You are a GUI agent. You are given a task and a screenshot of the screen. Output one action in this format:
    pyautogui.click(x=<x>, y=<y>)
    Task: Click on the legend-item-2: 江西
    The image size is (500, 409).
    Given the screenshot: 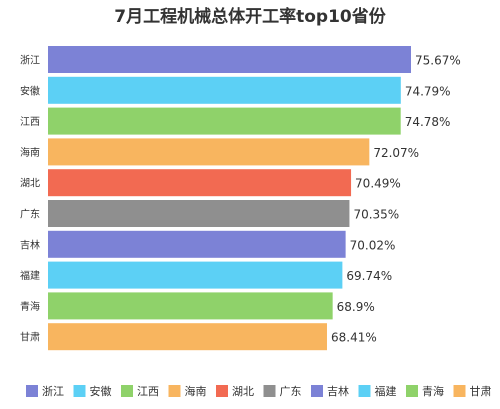 What is the action you would take?
    pyautogui.click(x=140, y=391)
    